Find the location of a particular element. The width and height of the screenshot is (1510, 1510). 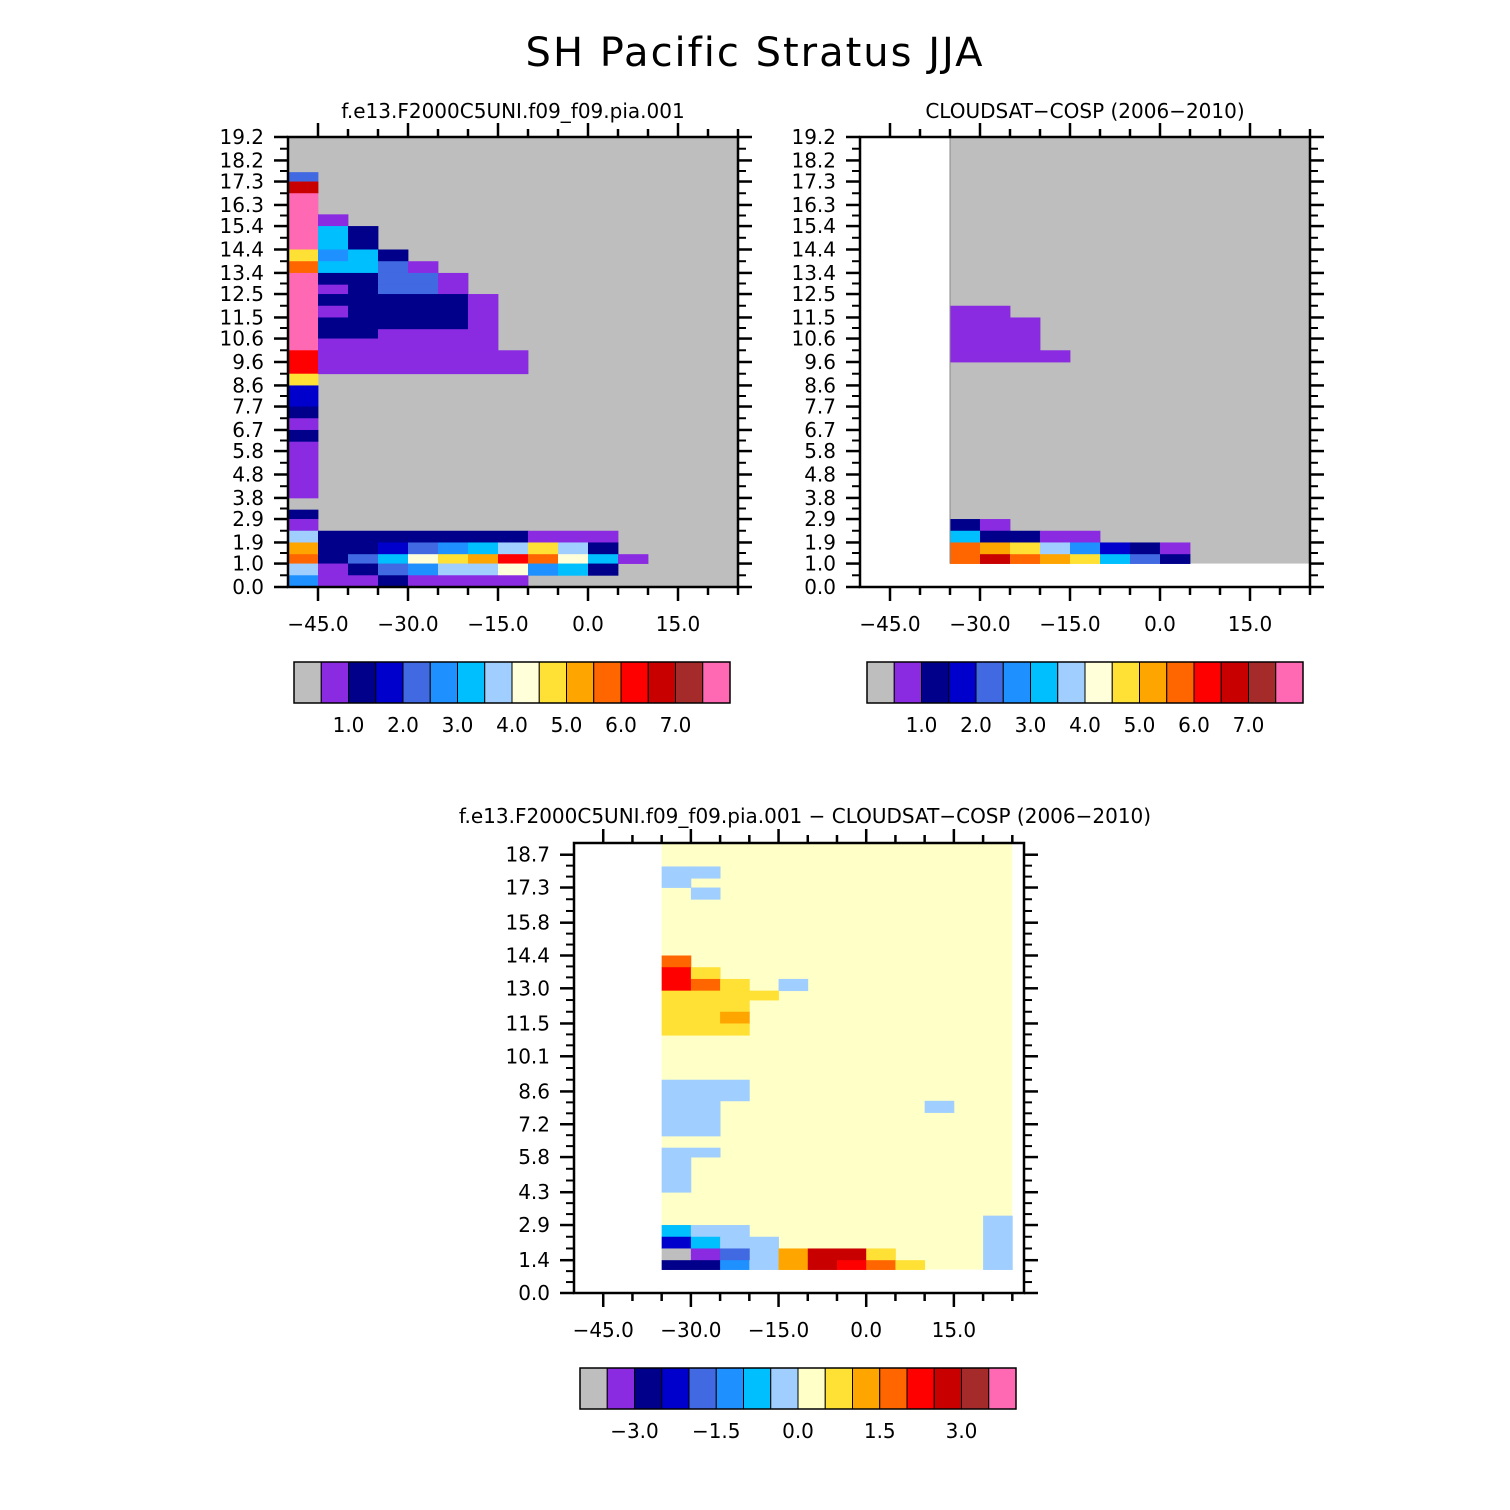

y-tick-label: 15.8 is located at coordinates (527, 923).